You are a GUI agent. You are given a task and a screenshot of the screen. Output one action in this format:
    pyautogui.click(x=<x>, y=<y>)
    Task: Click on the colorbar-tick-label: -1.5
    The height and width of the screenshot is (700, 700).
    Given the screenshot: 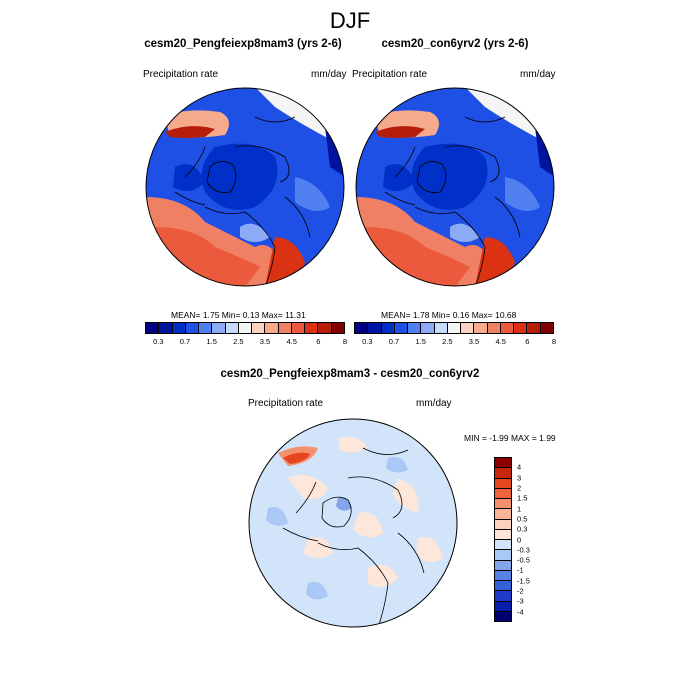 What is the action you would take?
    pyautogui.click(x=523, y=581)
    